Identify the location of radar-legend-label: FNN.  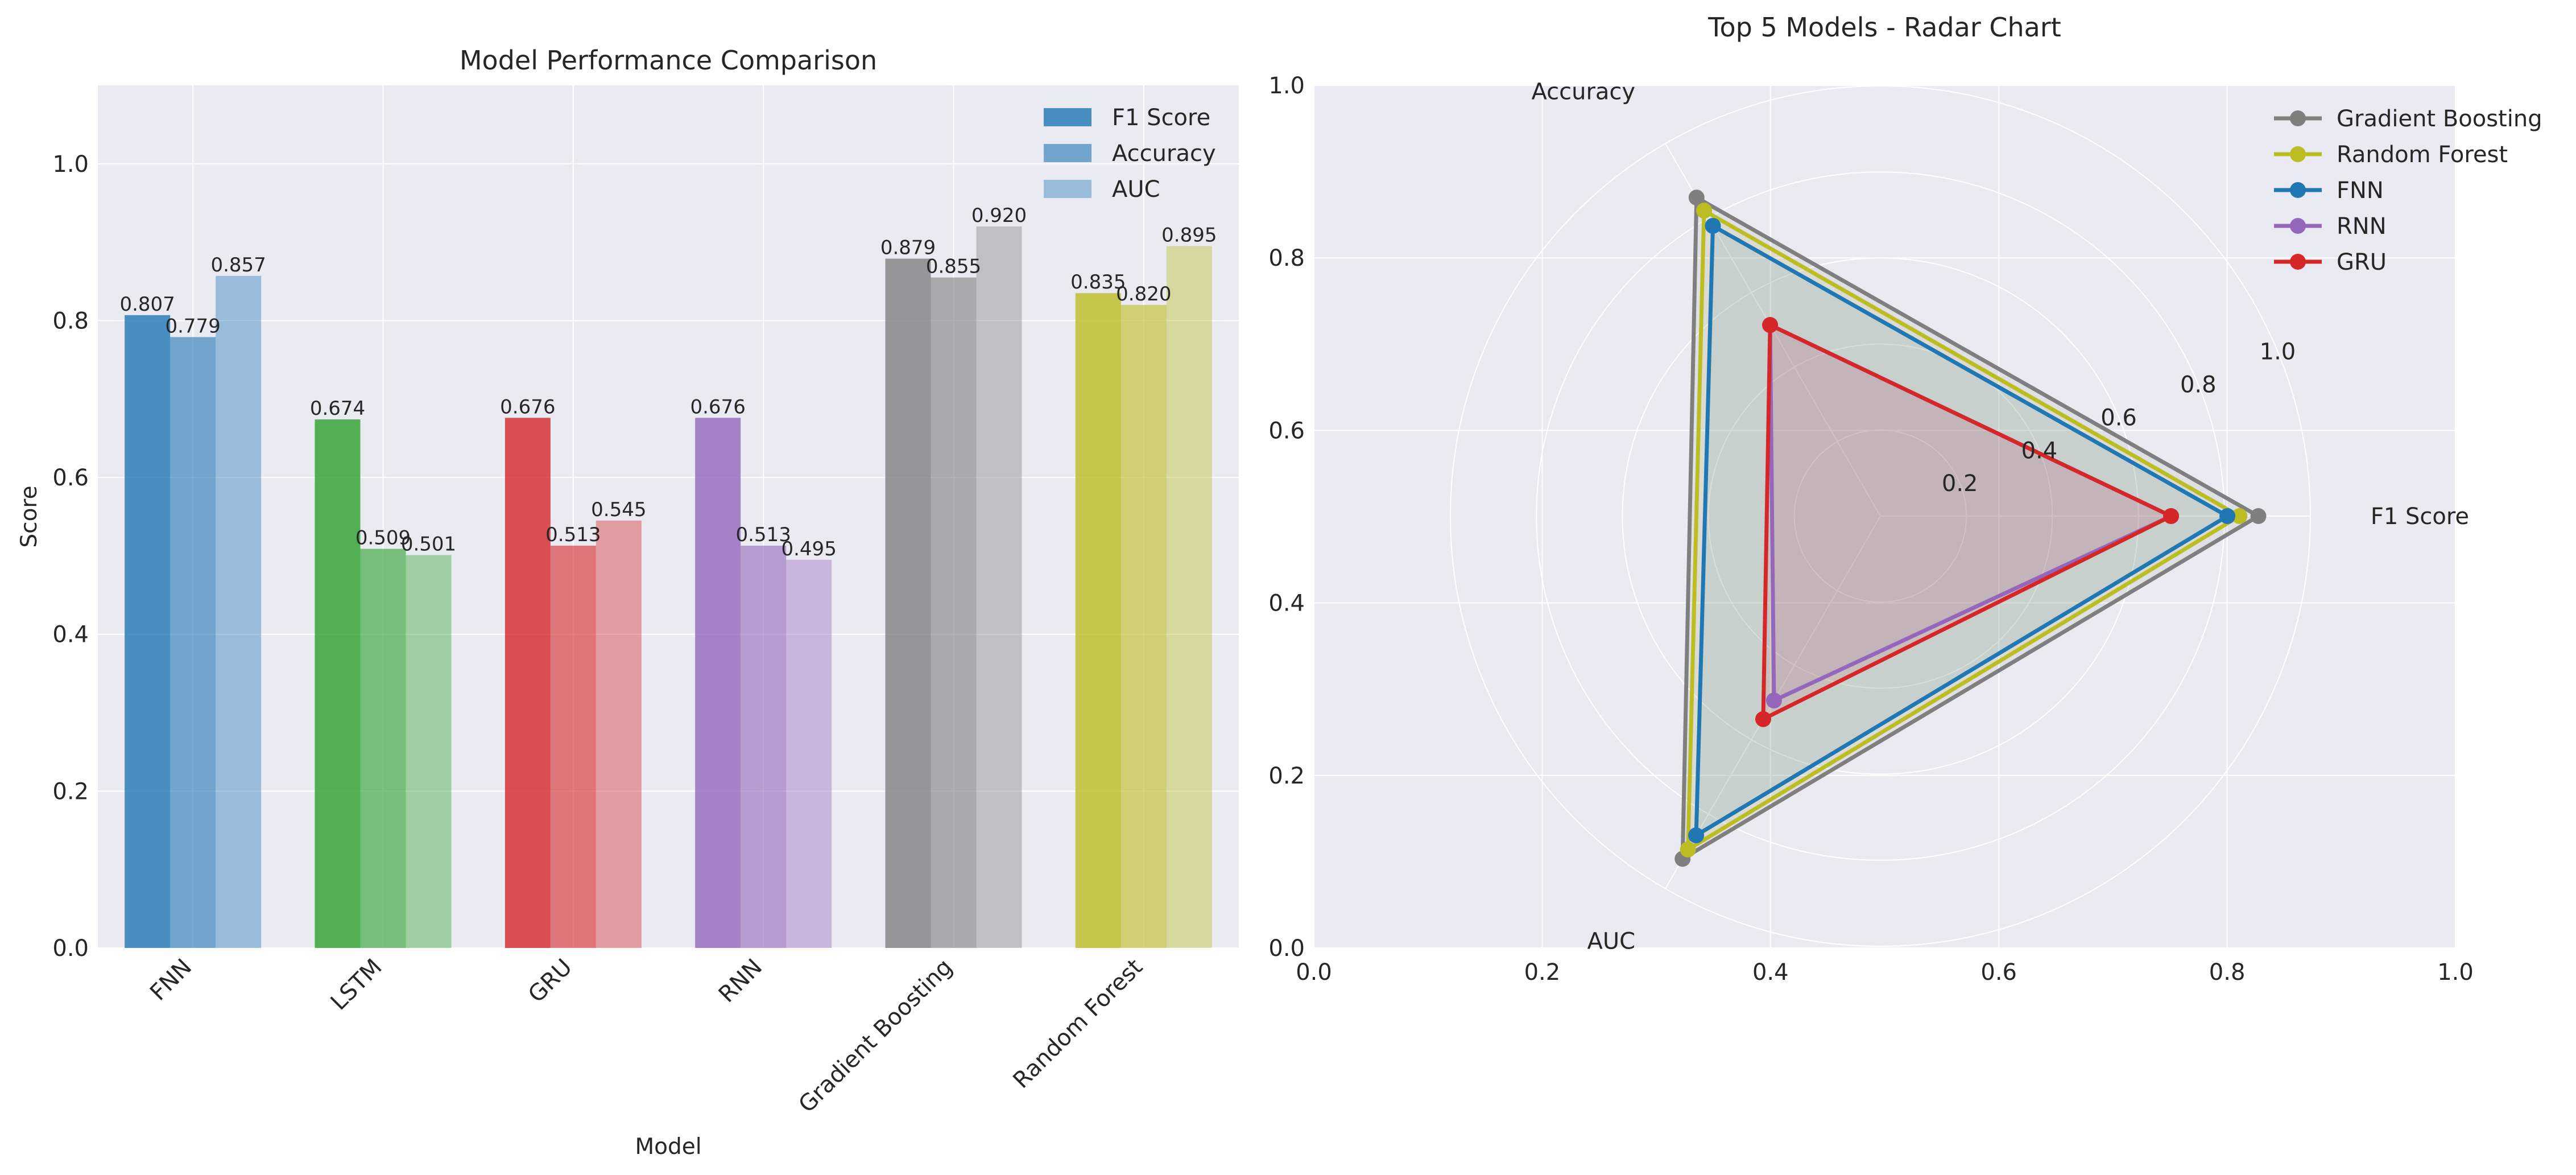
(2360, 191).